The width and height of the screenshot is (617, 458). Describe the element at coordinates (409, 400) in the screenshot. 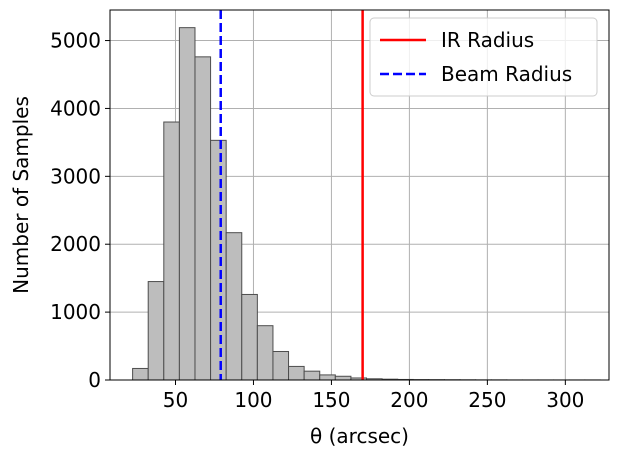

I see `x-tick-label: 200` at that location.